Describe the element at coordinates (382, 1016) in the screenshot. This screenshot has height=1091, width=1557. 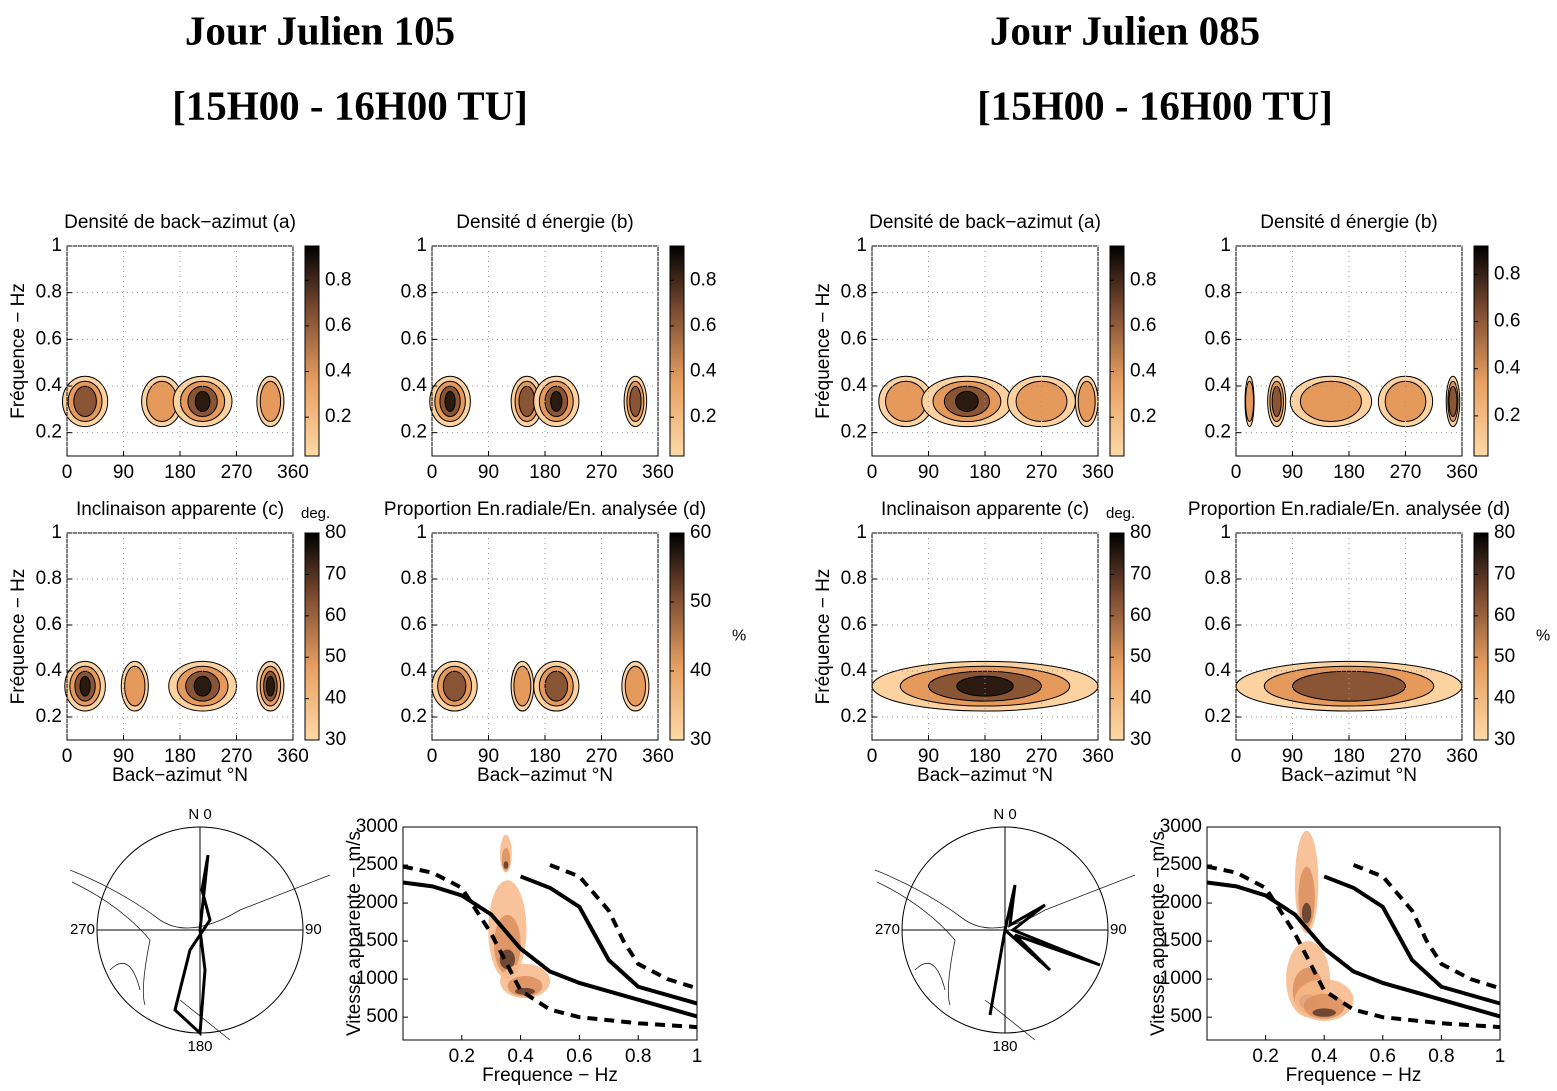
I see `y-tick-label: 500` at that location.